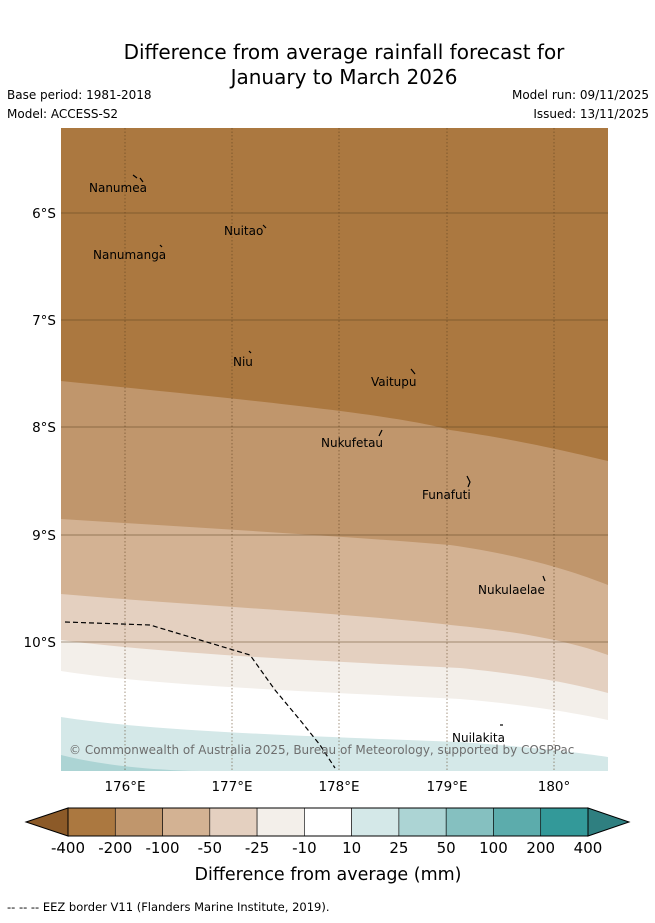  Describe the element at coordinates (394, 382) in the screenshot. I see `place-label-vaitupu: Vaitupu` at that location.